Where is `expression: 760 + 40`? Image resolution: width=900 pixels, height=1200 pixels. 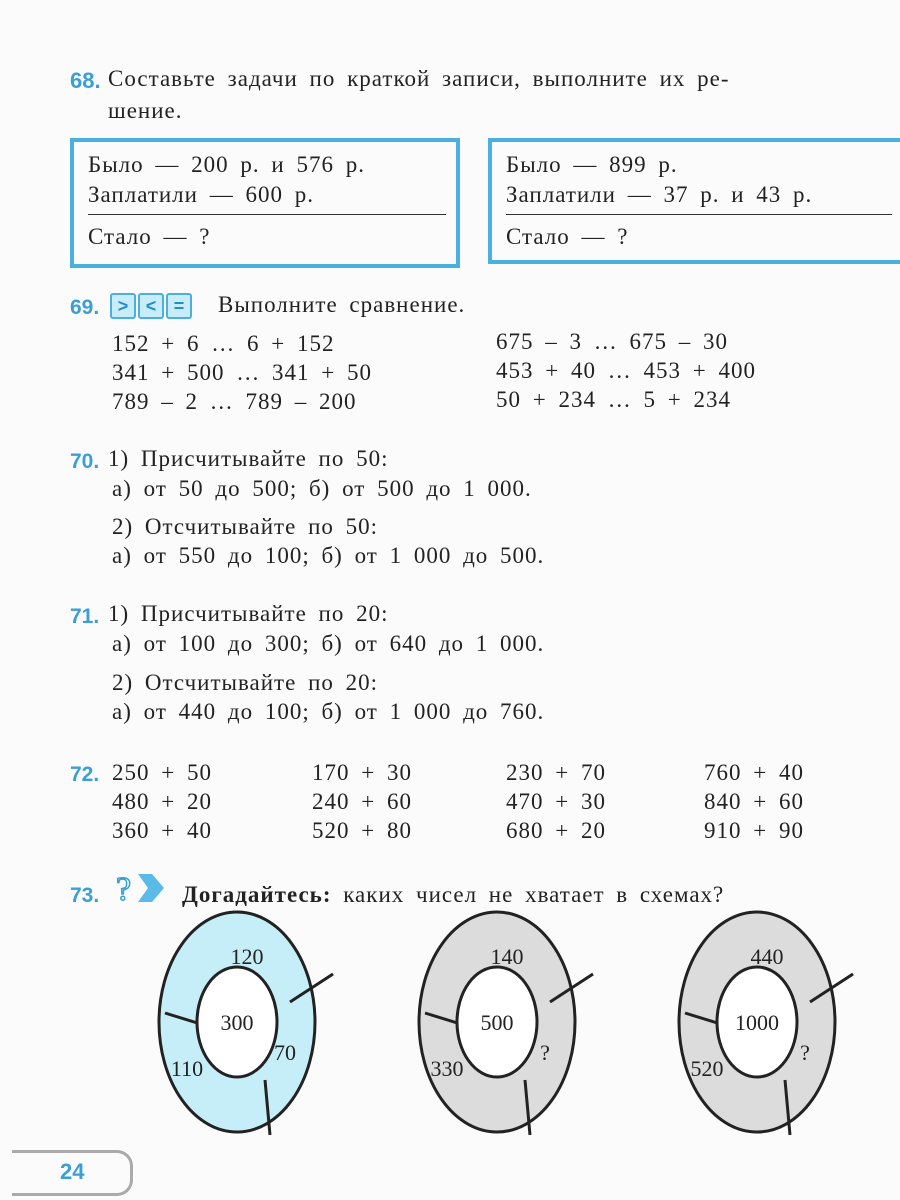 expression: 760 + 40 is located at coordinates (754, 772).